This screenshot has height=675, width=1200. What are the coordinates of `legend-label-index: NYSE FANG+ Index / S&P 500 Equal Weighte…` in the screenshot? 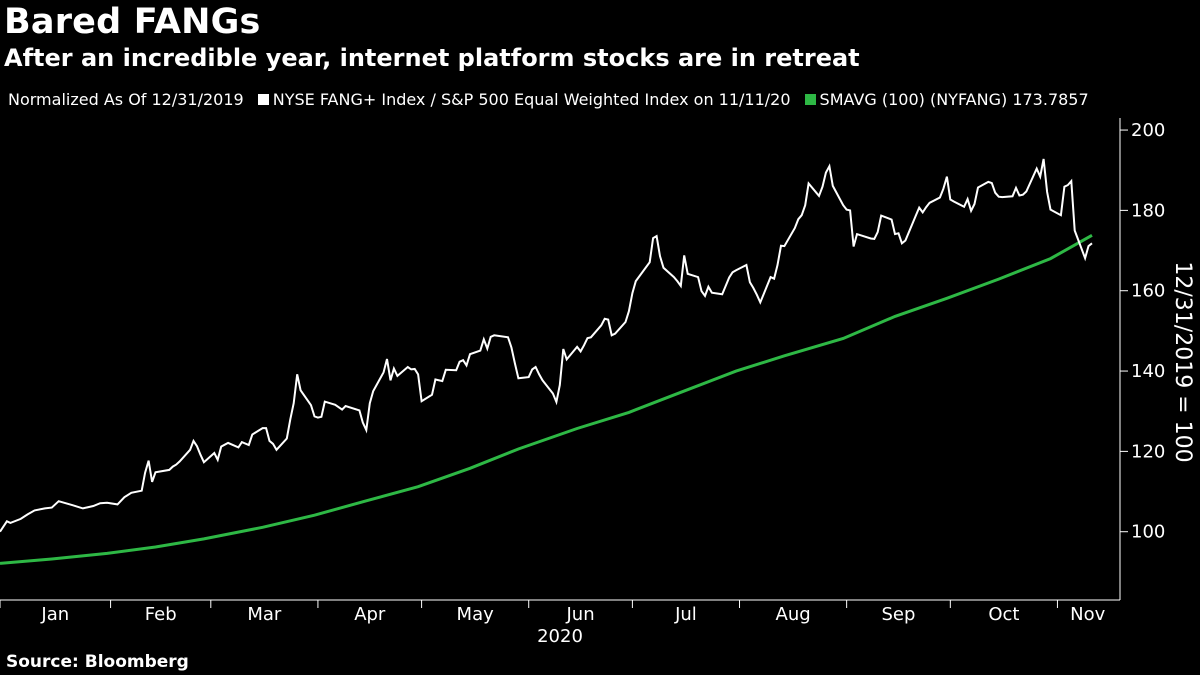 It's located at (531, 99).